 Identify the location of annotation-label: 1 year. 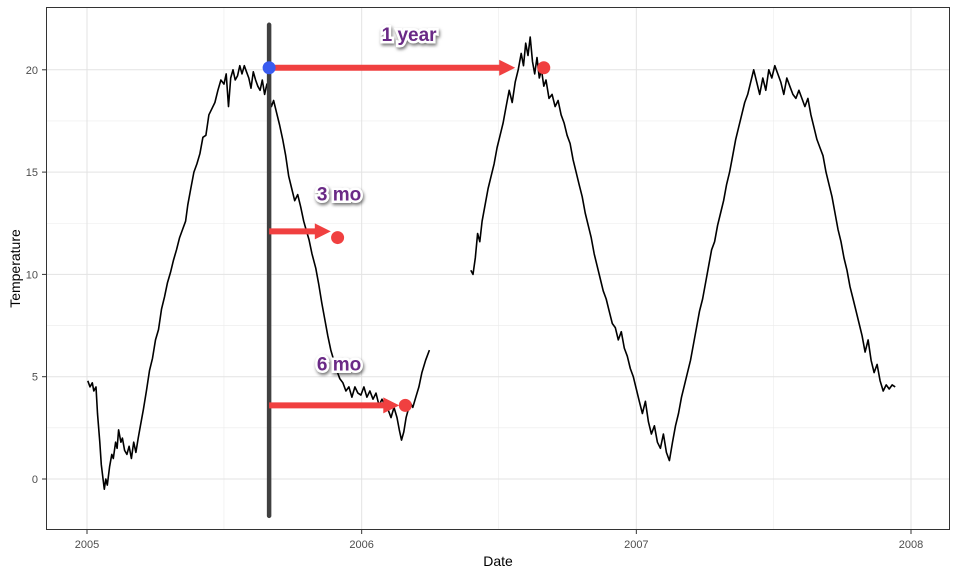
(410, 35).